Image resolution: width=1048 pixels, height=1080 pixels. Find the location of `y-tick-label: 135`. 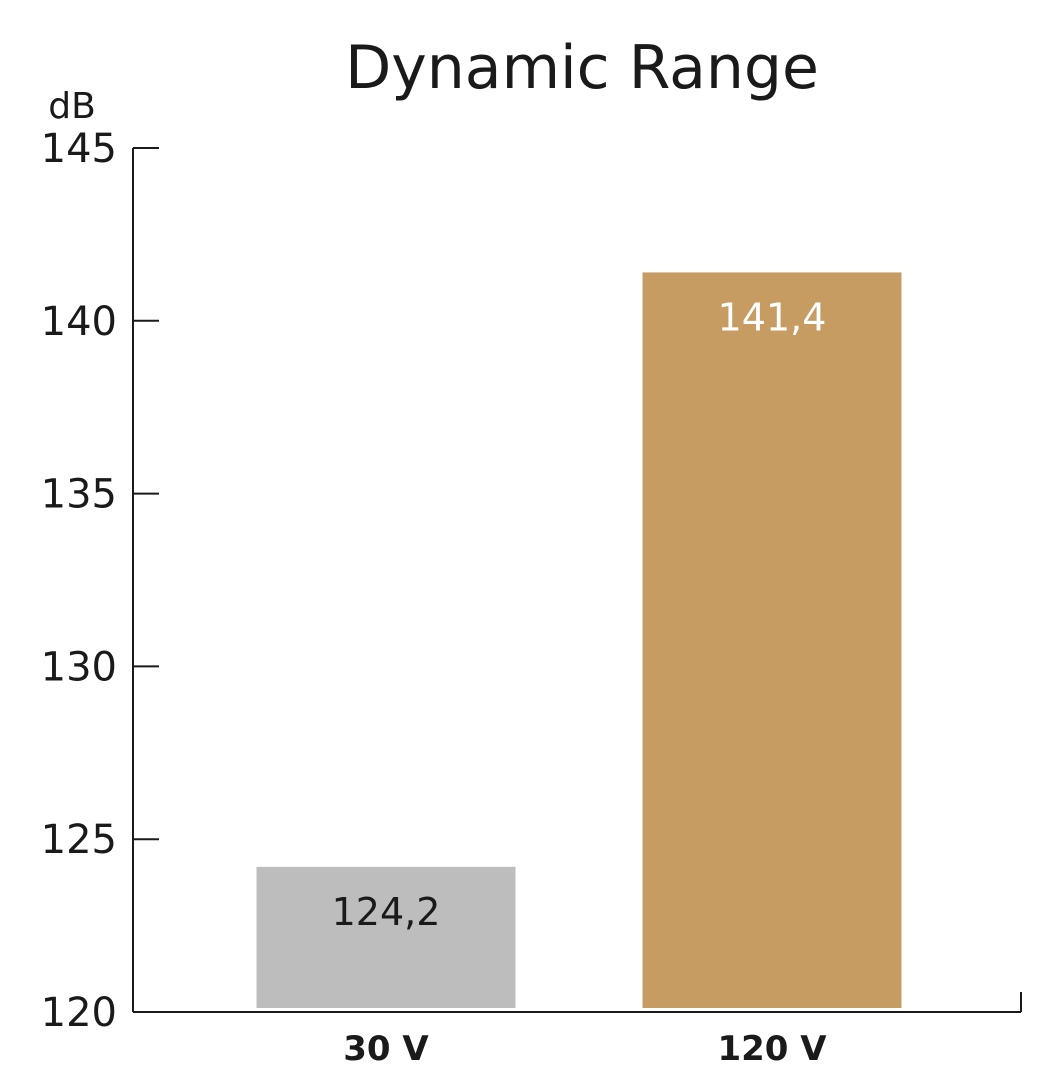

y-tick-label: 135 is located at coordinates (79, 495).